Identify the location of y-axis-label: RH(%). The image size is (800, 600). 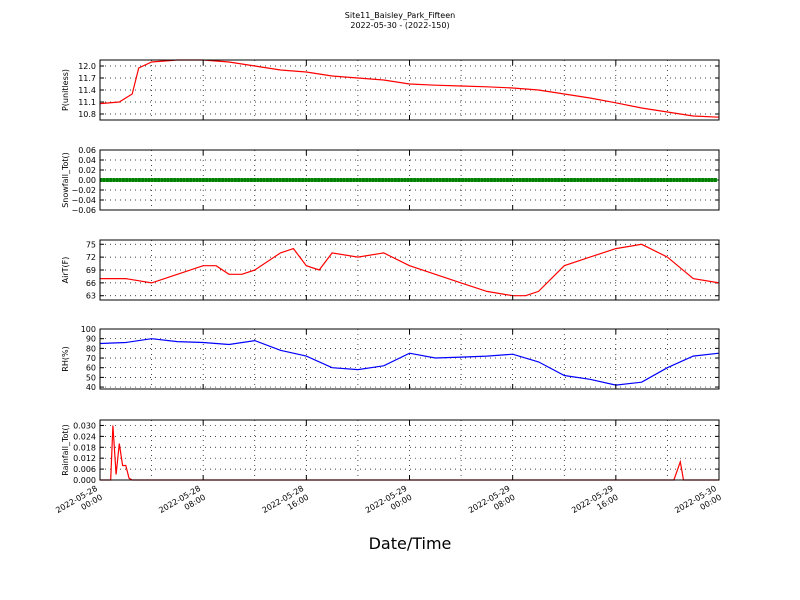
(65, 358).